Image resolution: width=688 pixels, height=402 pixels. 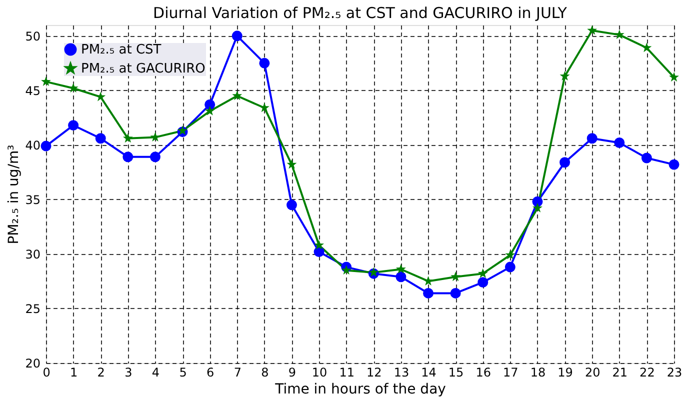 I want to click on x-tick-label: 15, so click(x=456, y=373).